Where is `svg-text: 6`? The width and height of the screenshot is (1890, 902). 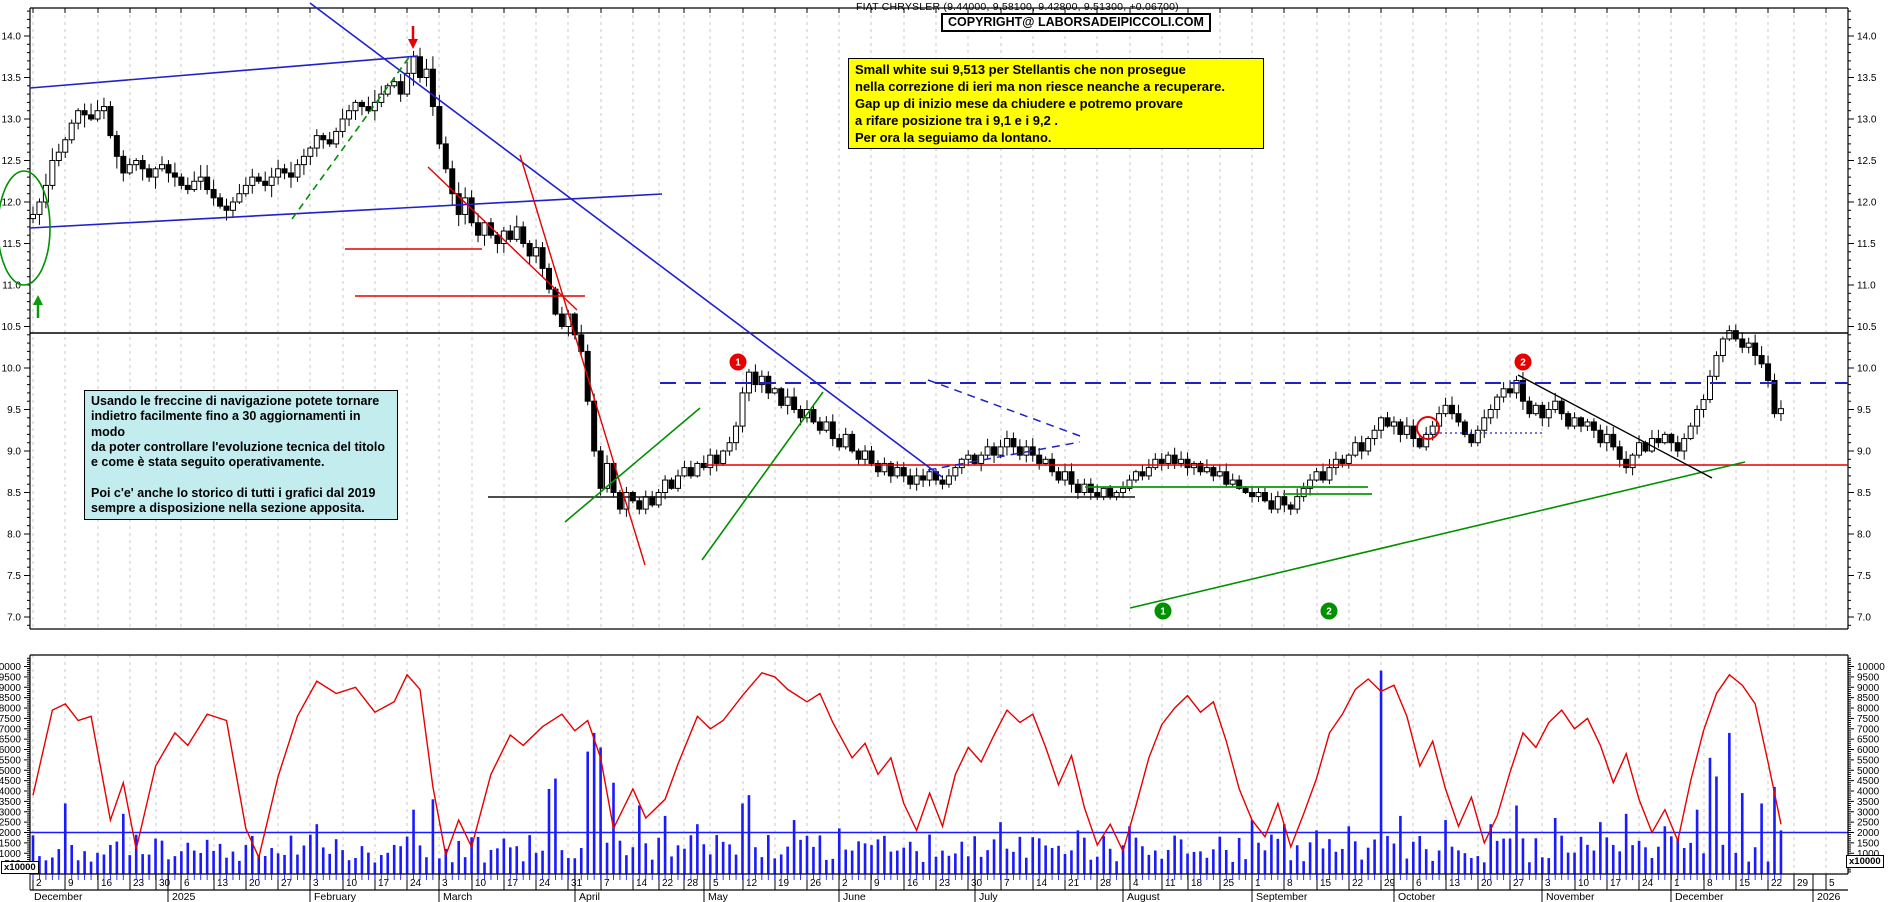
svg-text: 6 is located at coordinates (187, 883).